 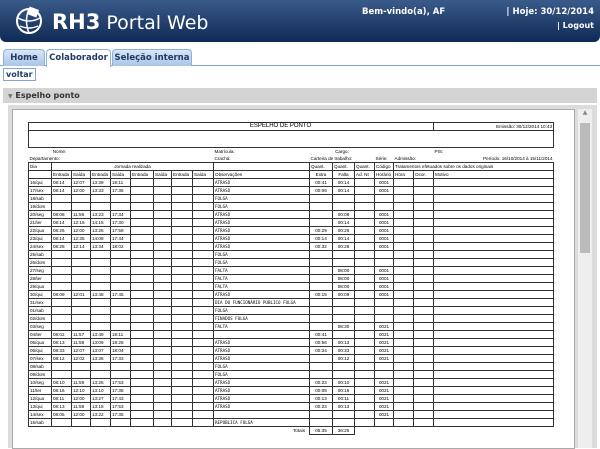 I want to click on extra: 00:29, so click(x=321, y=231).